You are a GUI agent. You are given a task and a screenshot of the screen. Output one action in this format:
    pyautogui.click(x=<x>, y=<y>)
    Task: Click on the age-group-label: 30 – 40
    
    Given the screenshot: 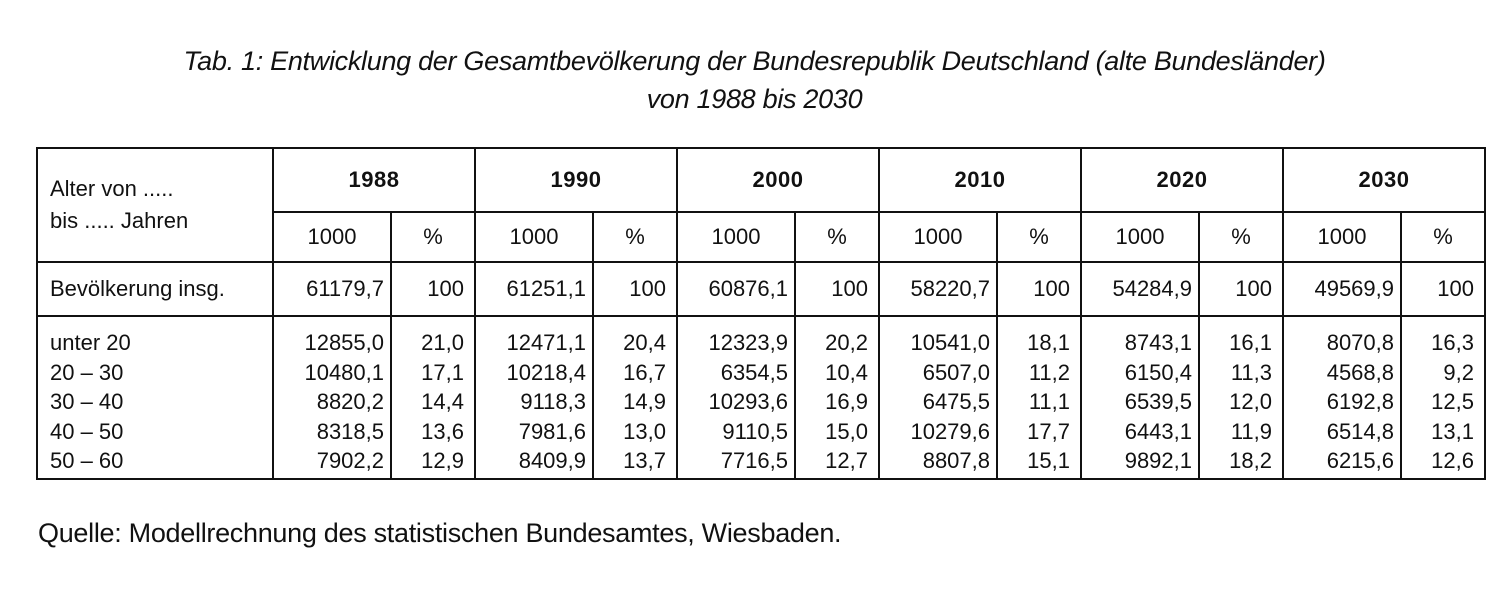 What is the action you would take?
    pyautogui.click(x=87, y=401)
    